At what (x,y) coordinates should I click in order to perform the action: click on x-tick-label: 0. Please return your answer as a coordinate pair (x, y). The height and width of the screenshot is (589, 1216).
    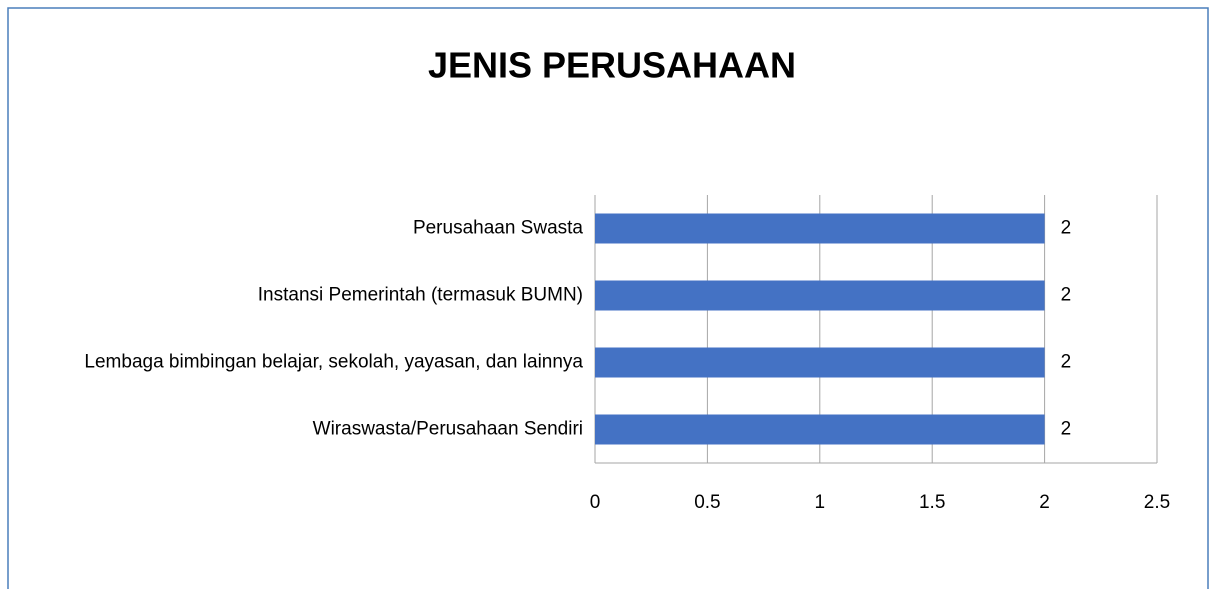
    Looking at the image, I should click on (595, 502).